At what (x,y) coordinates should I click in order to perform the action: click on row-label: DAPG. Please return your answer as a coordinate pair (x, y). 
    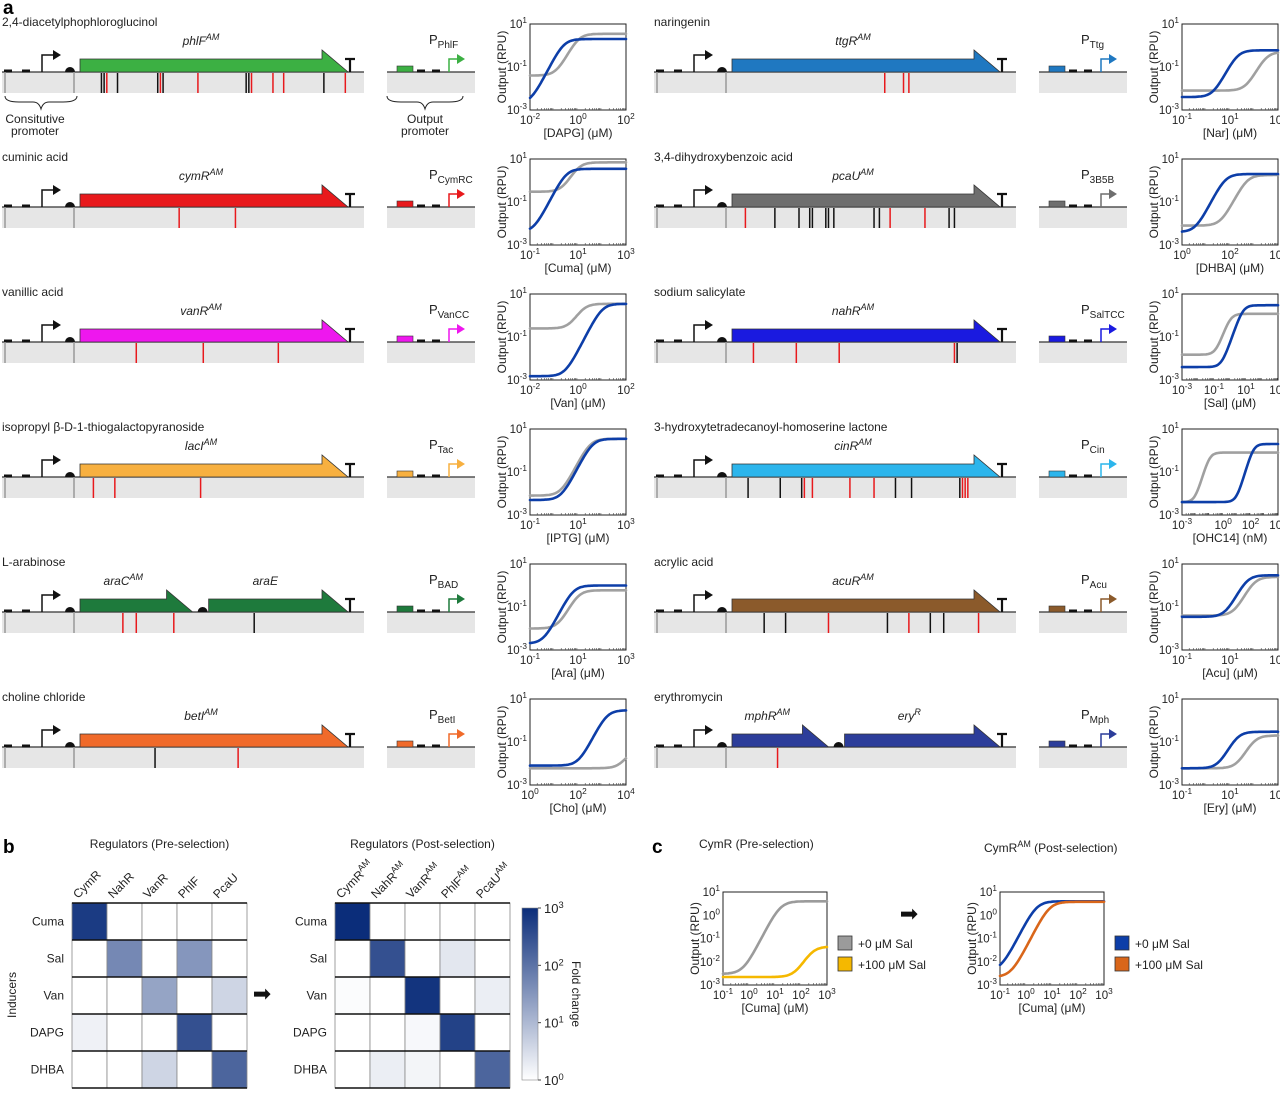
    Looking at the image, I should click on (47, 1033).